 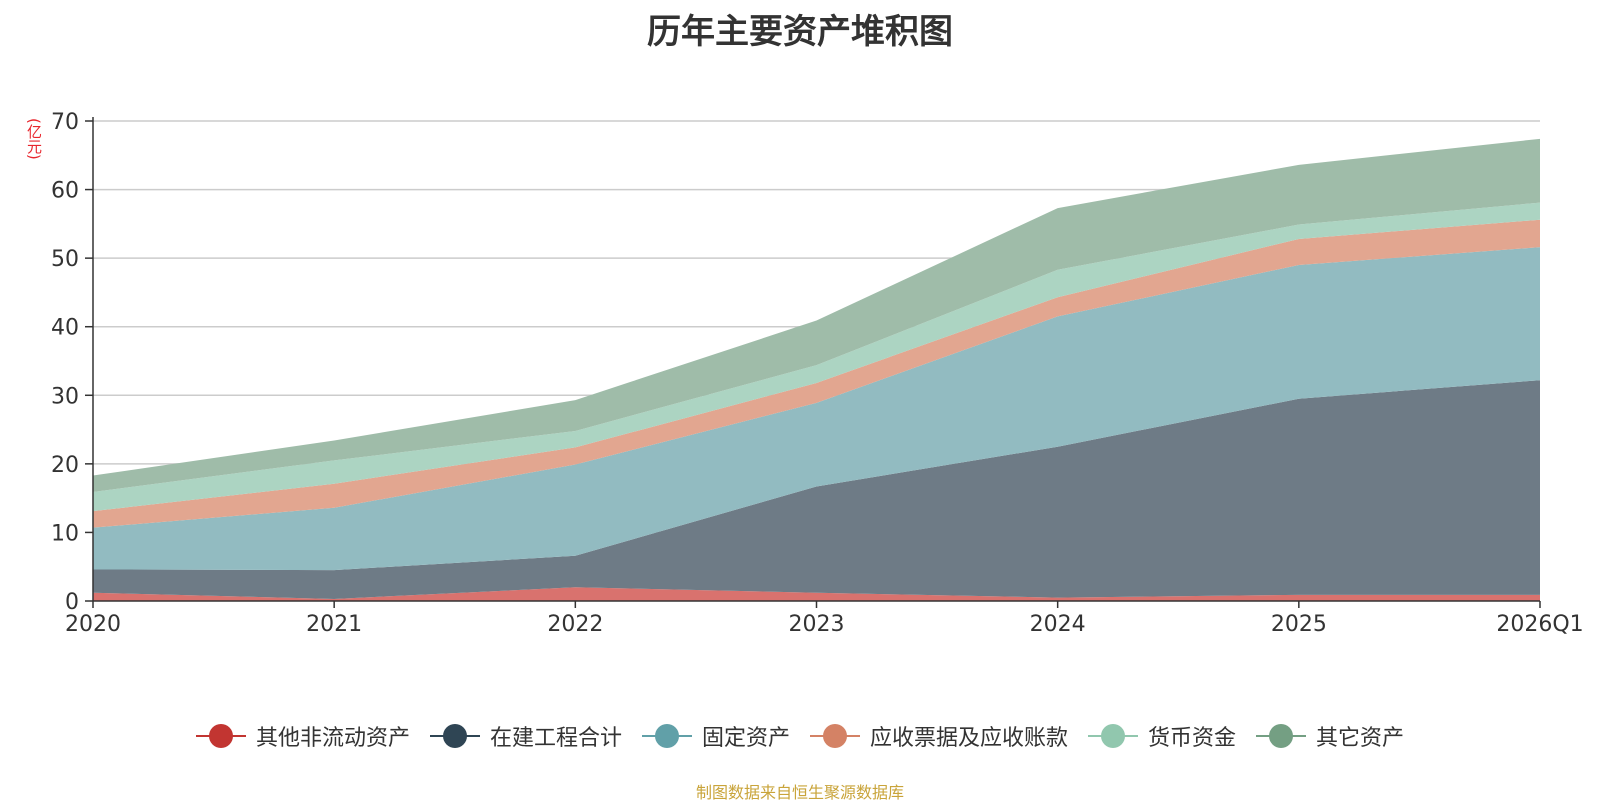 What do you see at coordinates (969, 738) in the screenshot?
I see `legend-label: 应收票据及应收账款` at bounding box center [969, 738].